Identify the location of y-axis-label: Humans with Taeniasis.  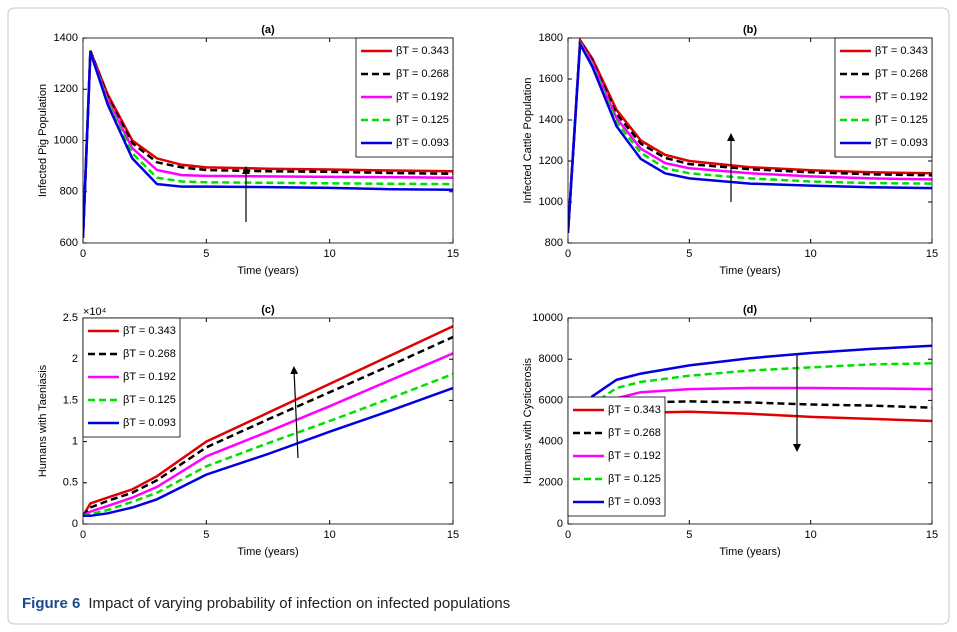
(43, 420).